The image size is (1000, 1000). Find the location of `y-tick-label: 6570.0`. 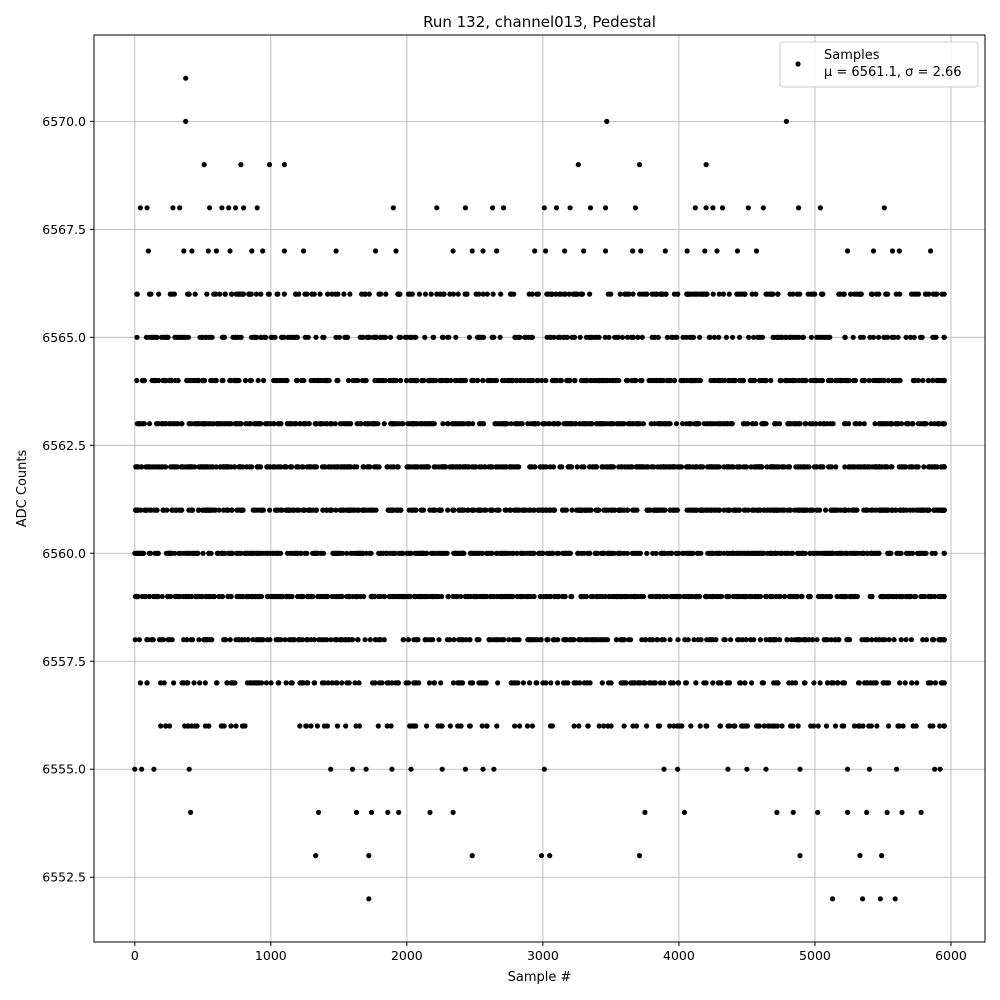

y-tick-label: 6570.0 is located at coordinates (64, 121).